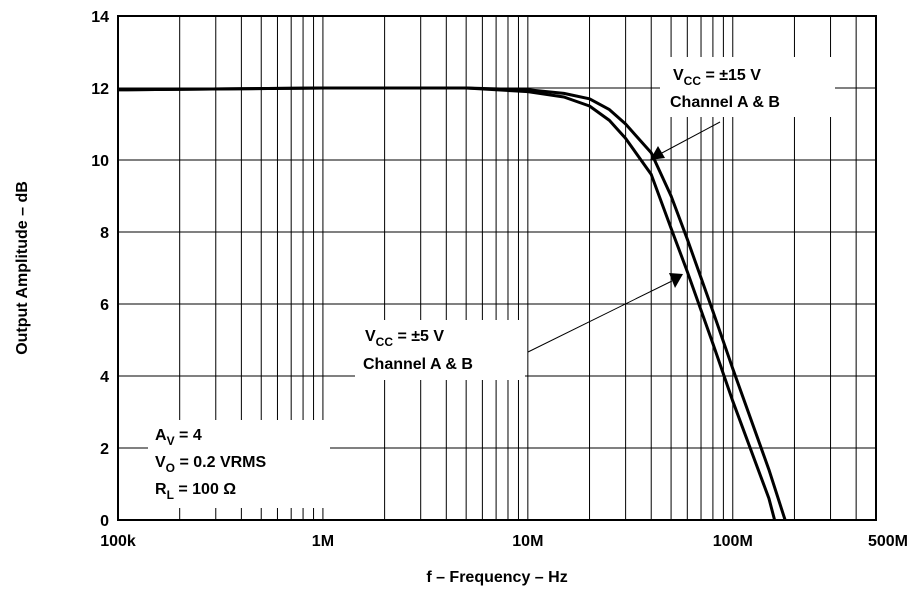  Describe the element at coordinates (717, 77) in the screenshot. I see `annotation-vcc15-line1: VCC = ±15 V` at that location.